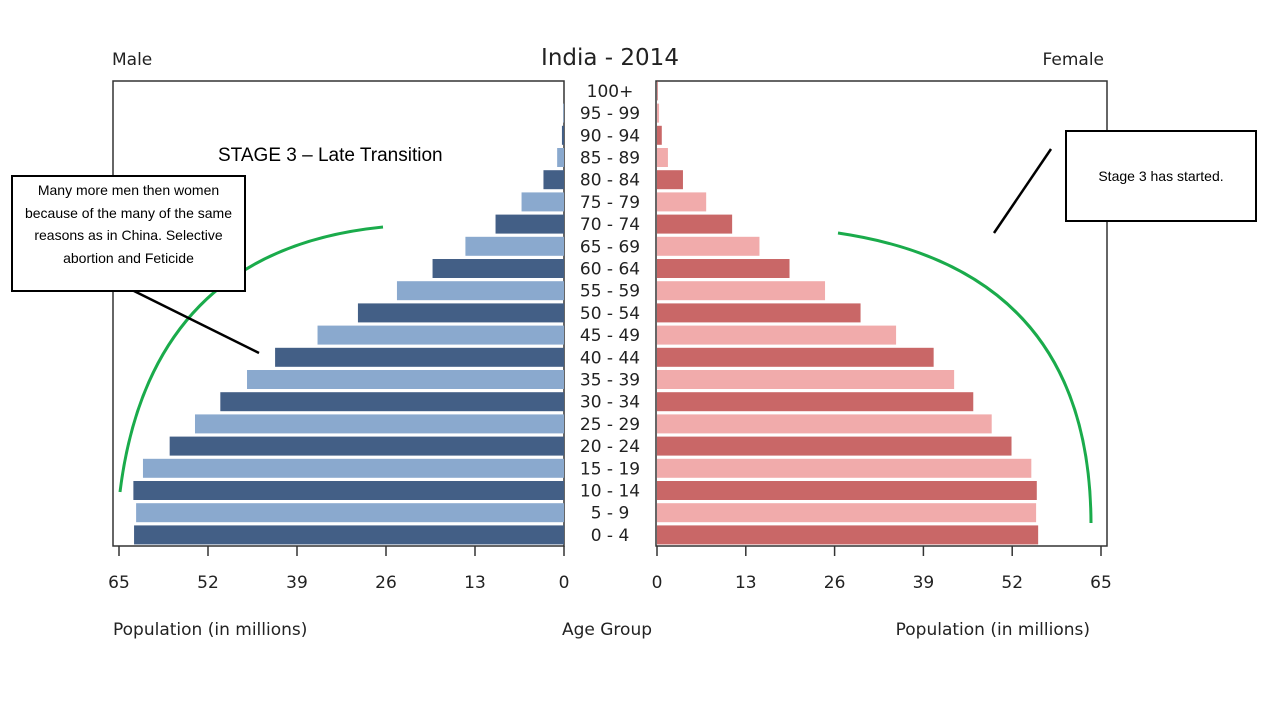 This screenshot has height=720, width=1280. What do you see at coordinates (610, 136) in the screenshot?
I see `age-group-label: 90 - 94` at bounding box center [610, 136].